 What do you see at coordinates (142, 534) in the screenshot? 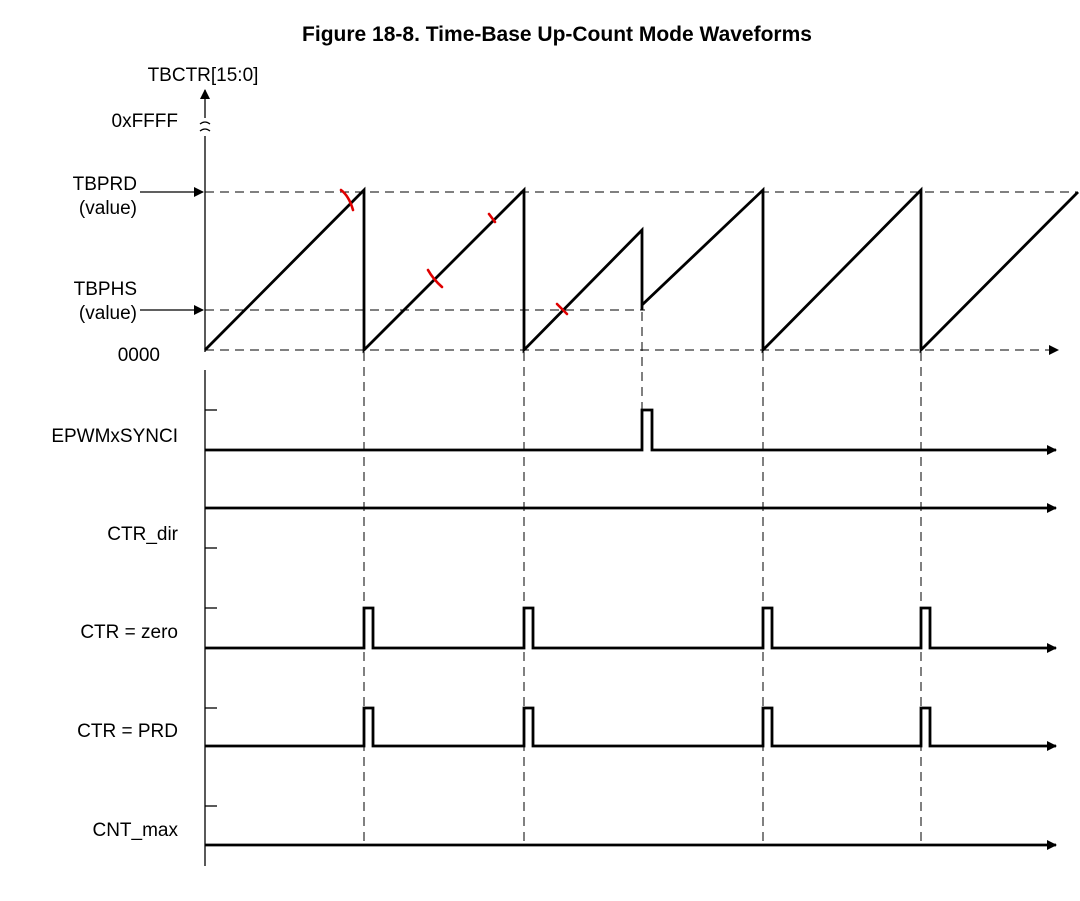
I see `ctr-dir-label: CTR_dir` at bounding box center [142, 534].